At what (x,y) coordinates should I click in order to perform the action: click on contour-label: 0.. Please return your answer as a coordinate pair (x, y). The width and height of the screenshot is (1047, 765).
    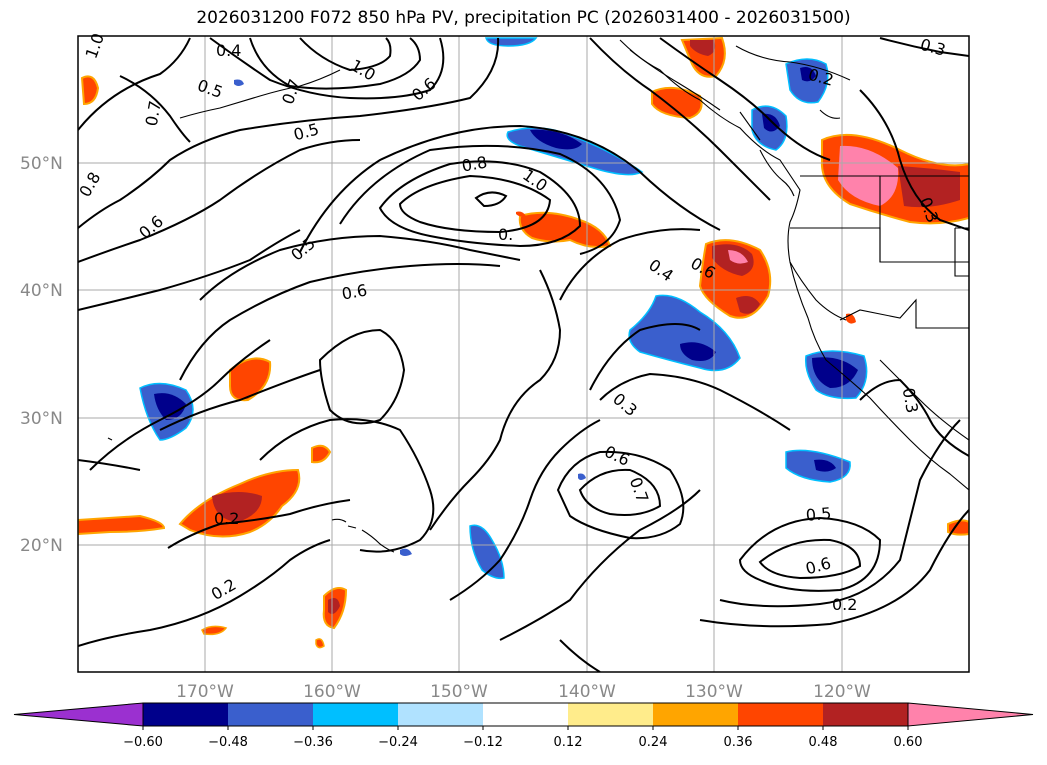
    Looking at the image, I should click on (505, 234).